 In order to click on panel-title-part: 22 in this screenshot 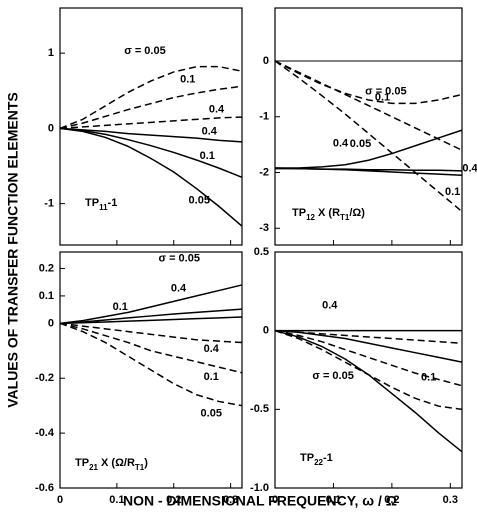, I will do `click(318, 462)`.